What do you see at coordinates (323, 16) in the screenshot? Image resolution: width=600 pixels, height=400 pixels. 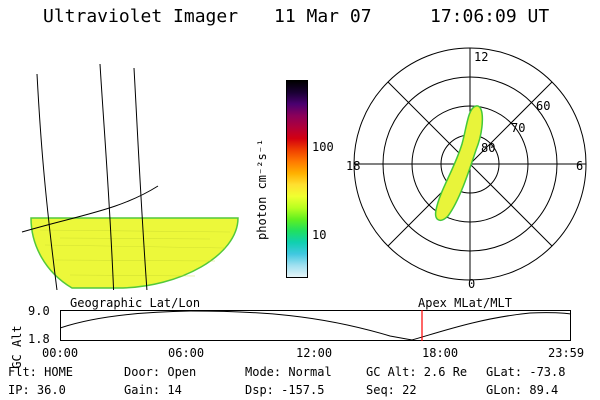 I see `date-label: 11 Mar 07` at bounding box center [323, 16].